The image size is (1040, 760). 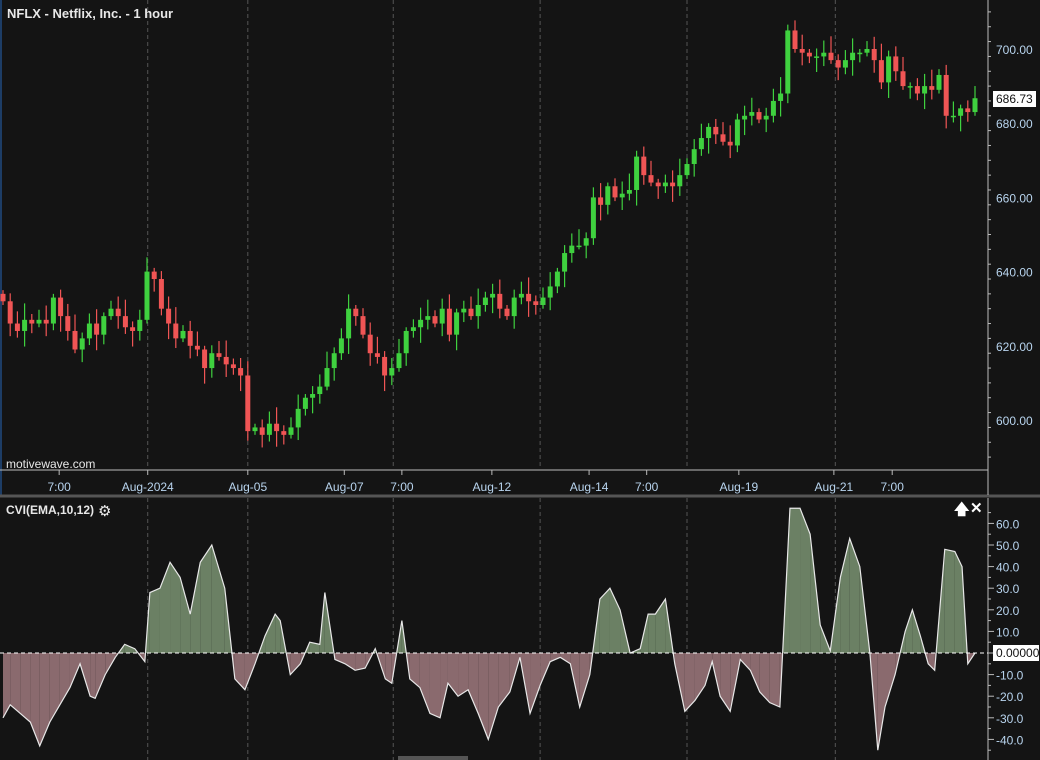 I want to click on gear-icon: ⚙, so click(x=105, y=511).